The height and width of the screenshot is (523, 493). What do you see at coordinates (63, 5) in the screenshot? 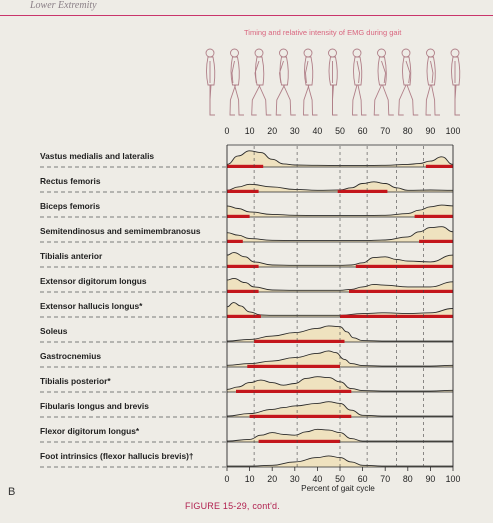
I see `running-head: Lower Extremity` at bounding box center [63, 5].